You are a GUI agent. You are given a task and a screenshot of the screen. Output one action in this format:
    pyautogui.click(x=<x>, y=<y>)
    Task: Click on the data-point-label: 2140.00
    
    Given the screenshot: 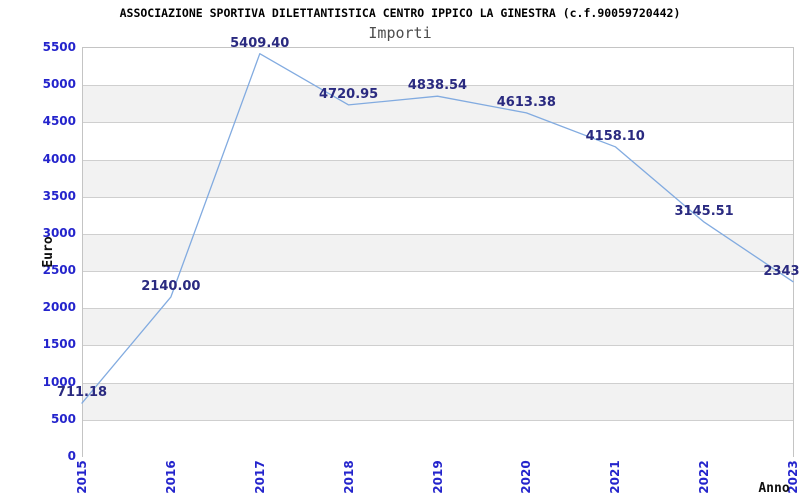 What is the action you would take?
    pyautogui.click(x=171, y=286)
    